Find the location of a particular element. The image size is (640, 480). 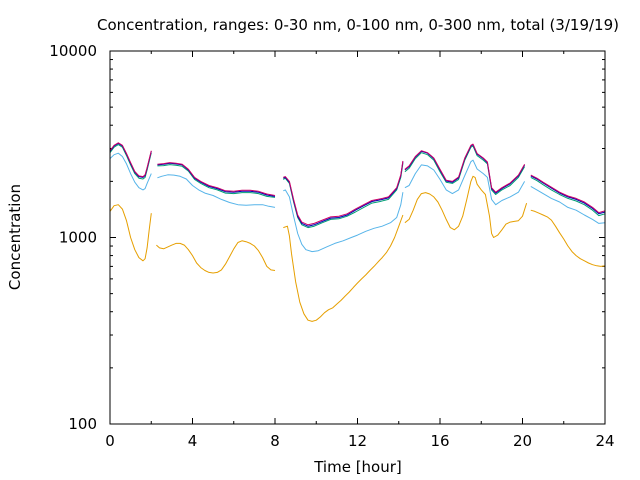

x-axis-label: Time [hour] is located at coordinates (357, 467).